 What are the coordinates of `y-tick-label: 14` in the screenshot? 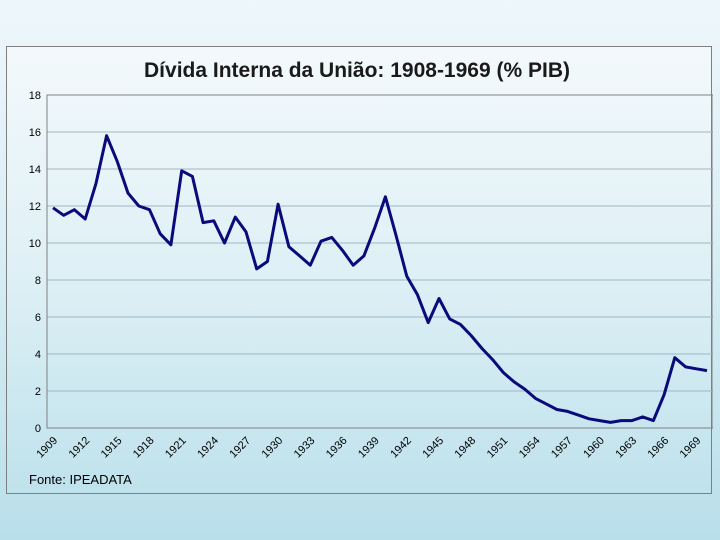 It's located at (35, 170).